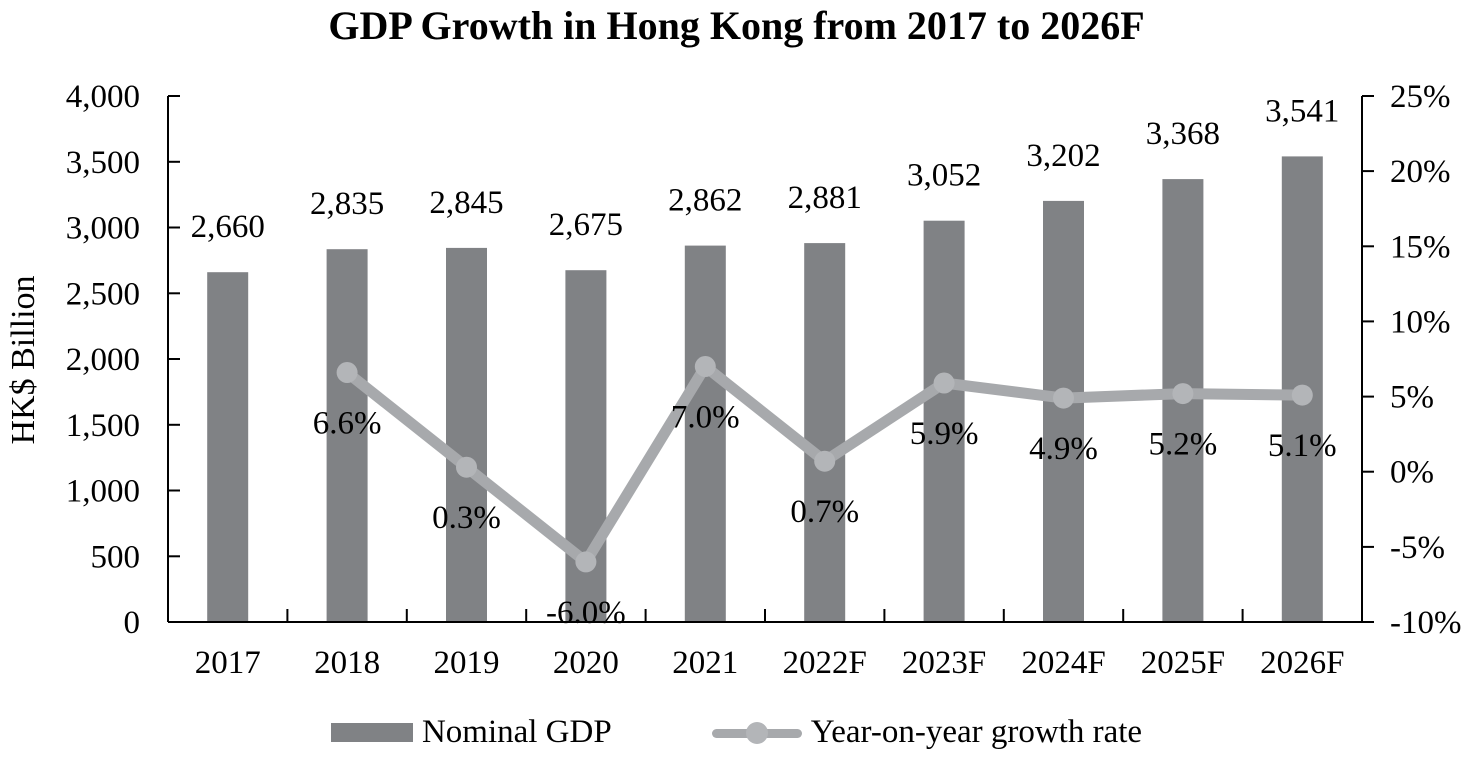  What do you see at coordinates (1302, 111) in the screenshot?
I see `bar-value-label-2026F: 3,541` at bounding box center [1302, 111].